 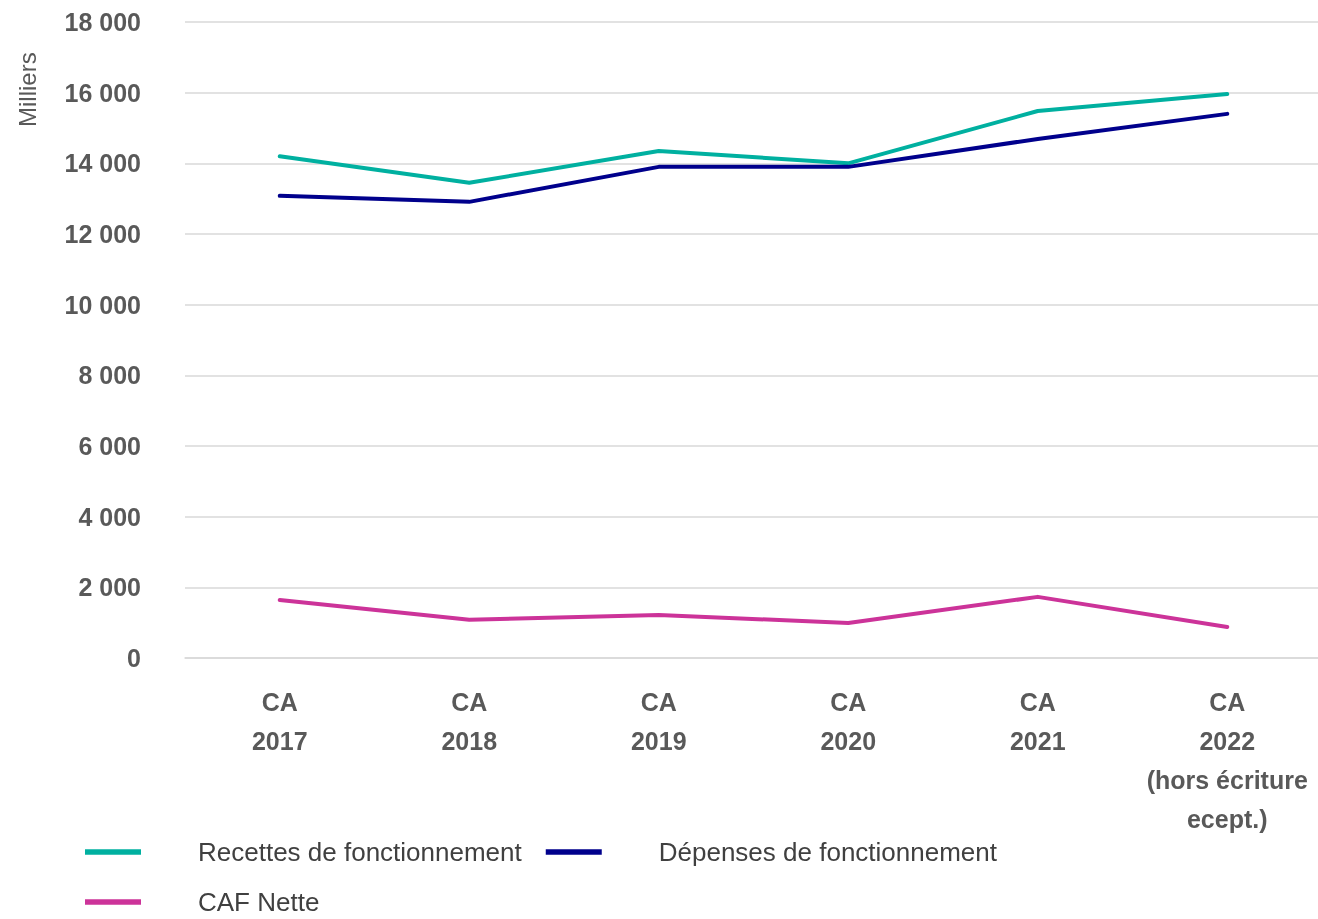 What do you see at coordinates (469, 721) in the screenshot?
I see `x-tick-label: CA 2018` at bounding box center [469, 721].